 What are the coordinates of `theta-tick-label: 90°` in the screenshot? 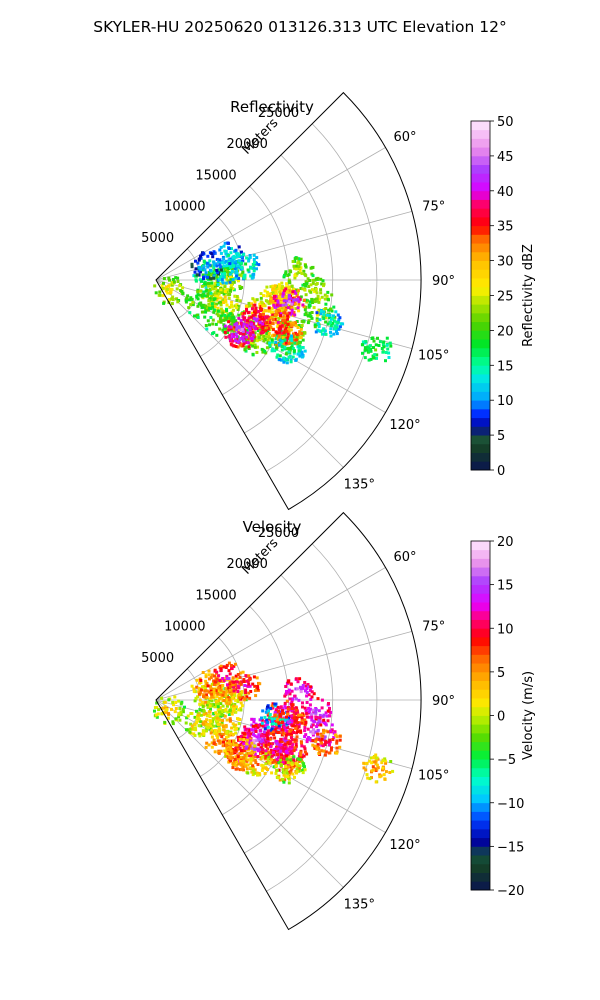 It's located at (443, 281).